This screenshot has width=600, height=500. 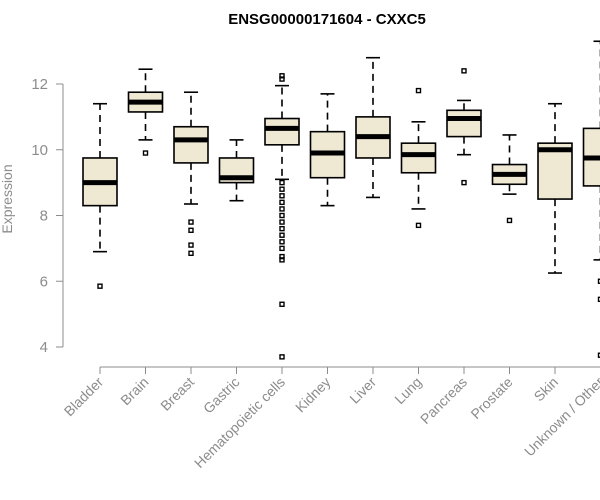 What do you see at coordinates (39, 150) in the screenshot?
I see `y-tick-label: 10` at bounding box center [39, 150].